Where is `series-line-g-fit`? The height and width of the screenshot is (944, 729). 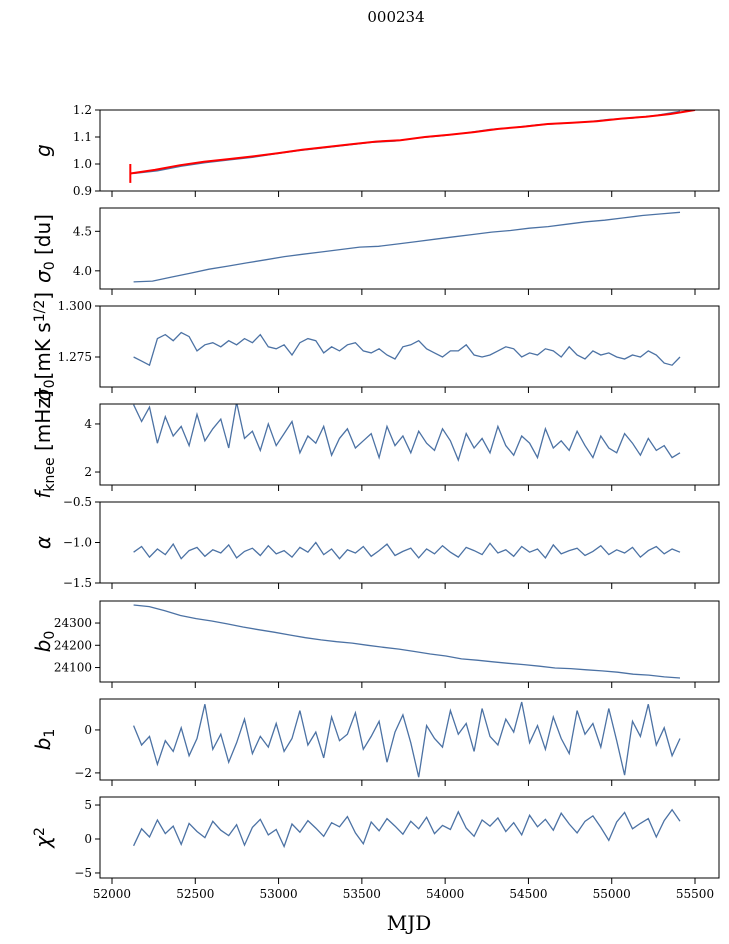 series-line-g-fit is located at coordinates (413, 142).